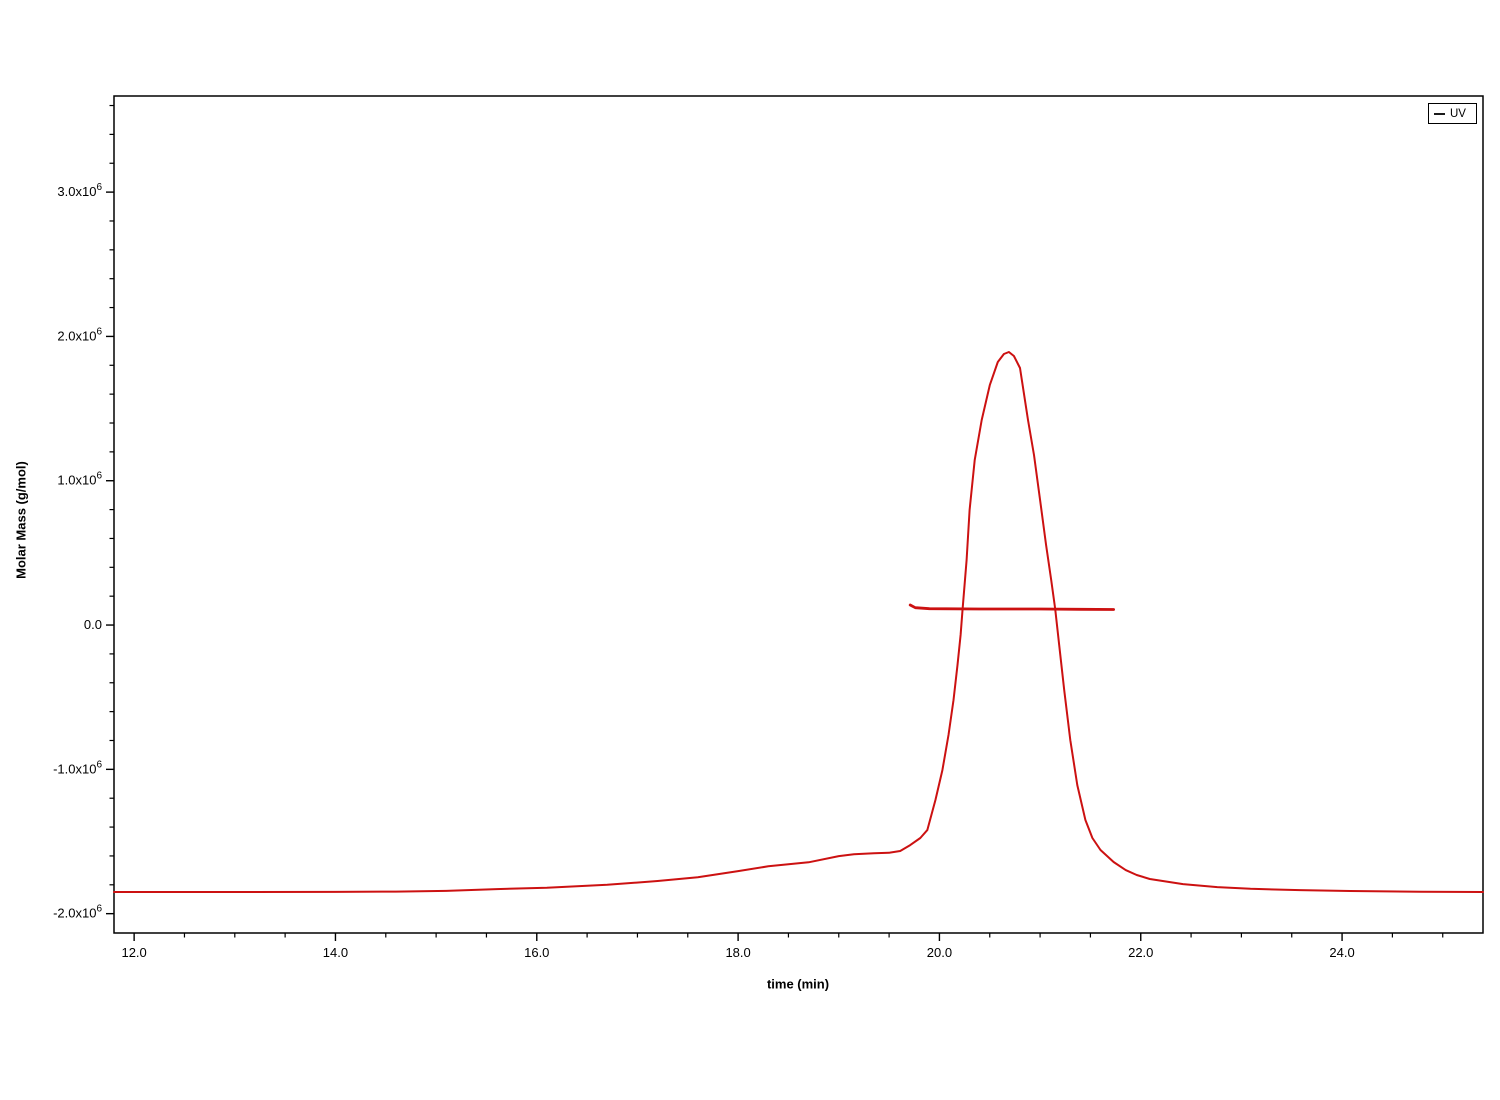  I want to click on y-axis-title: Molar Mass (g/mol), so click(21, 520).